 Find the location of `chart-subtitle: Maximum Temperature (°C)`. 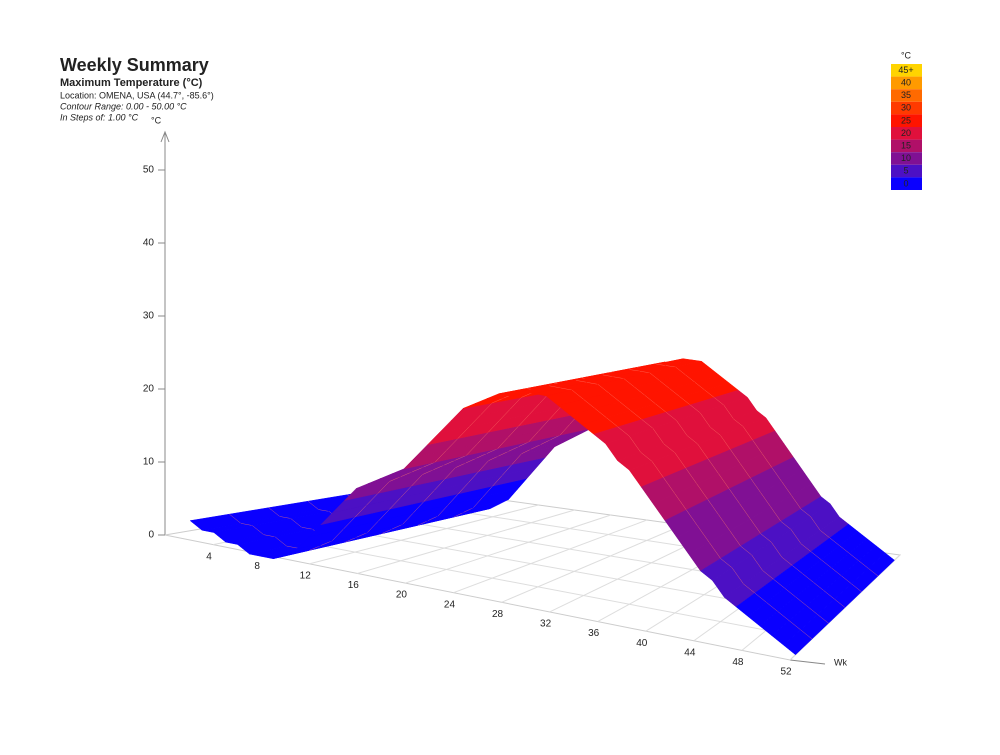

chart-subtitle: Maximum Temperature (°C) is located at coordinates (131, 83).